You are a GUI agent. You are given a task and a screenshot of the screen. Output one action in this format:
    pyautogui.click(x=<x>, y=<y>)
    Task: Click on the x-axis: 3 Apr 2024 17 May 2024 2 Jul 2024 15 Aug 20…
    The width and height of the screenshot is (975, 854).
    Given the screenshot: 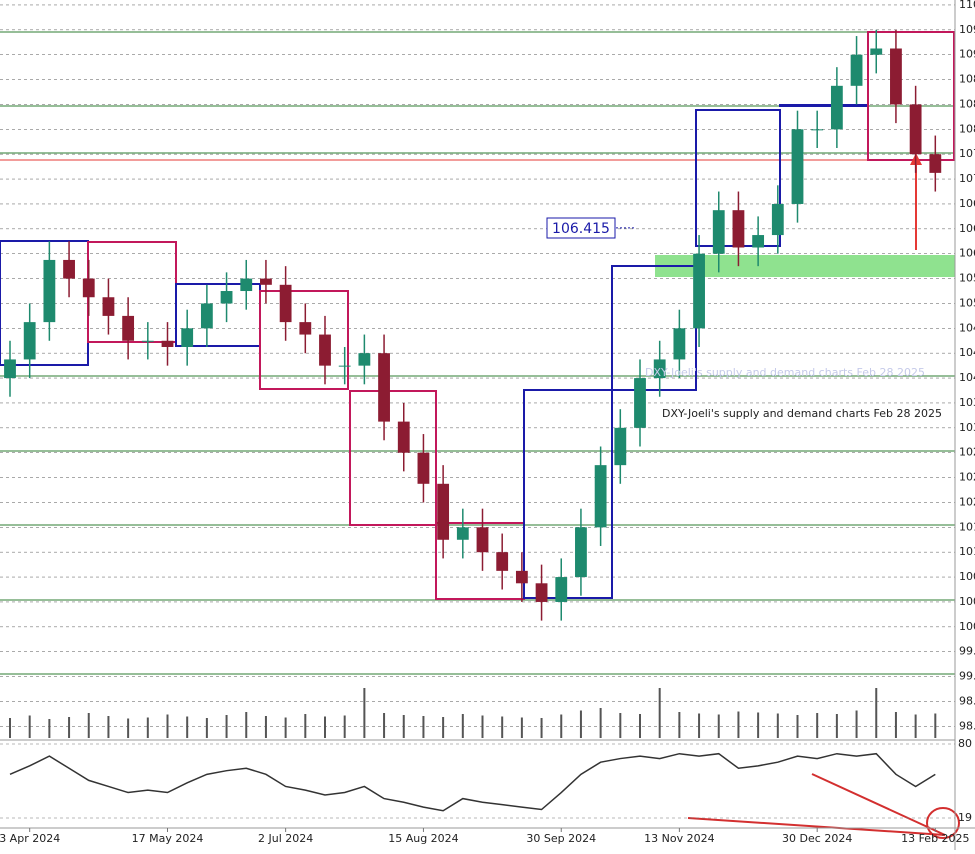 What is the action you would take?
    pyautogui.click(x=485, y=836)
    